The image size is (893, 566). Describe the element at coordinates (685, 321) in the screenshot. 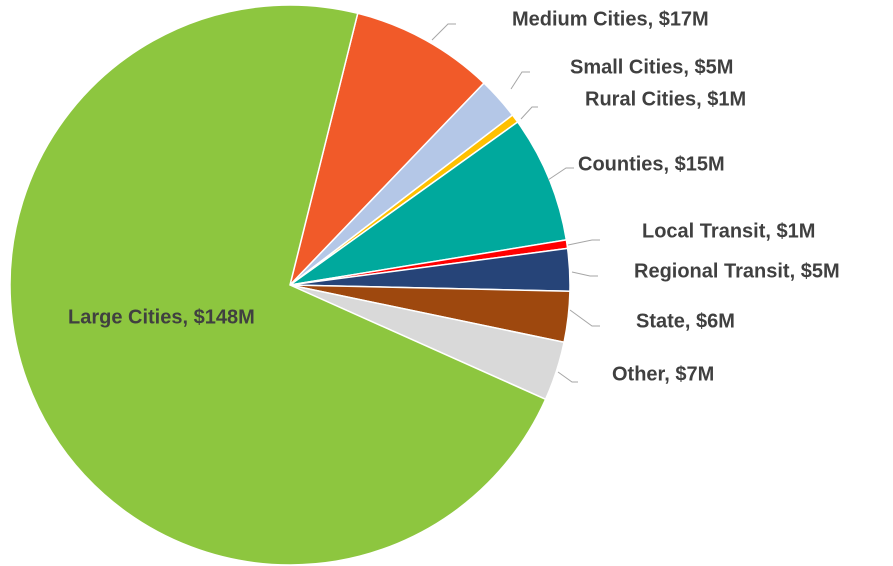

I see `slice-label: State, $6M` at that location.